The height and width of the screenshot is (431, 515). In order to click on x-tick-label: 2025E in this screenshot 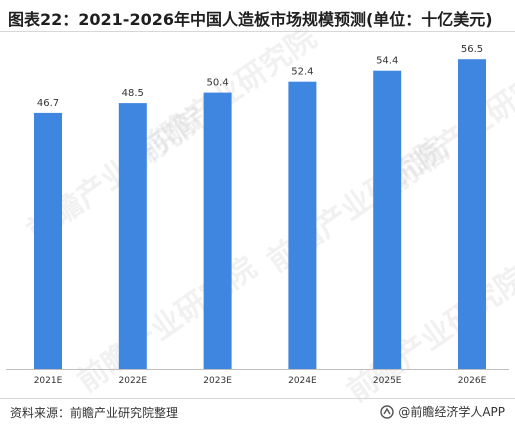, I will do `click(387, 381)`.